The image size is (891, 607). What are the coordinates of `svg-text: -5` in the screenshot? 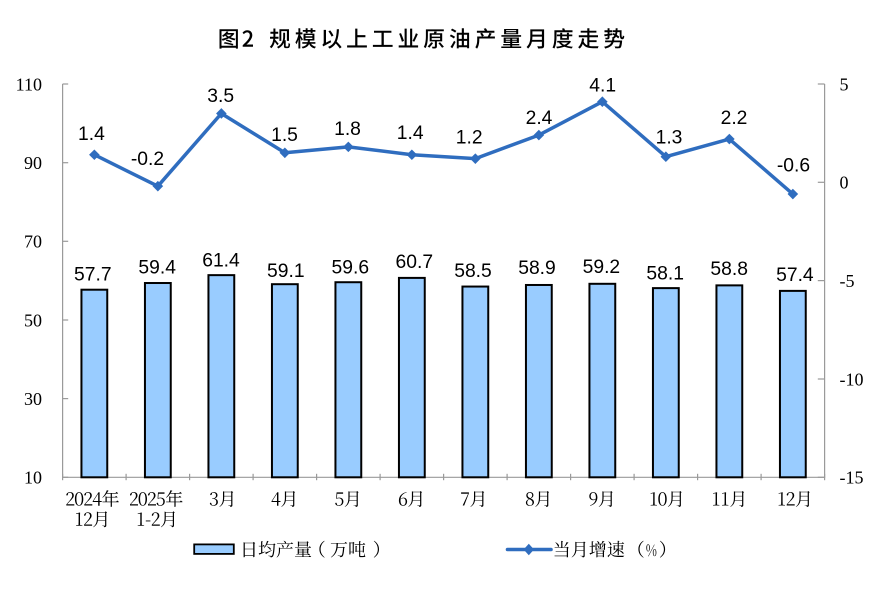 It's located at (847, 281).